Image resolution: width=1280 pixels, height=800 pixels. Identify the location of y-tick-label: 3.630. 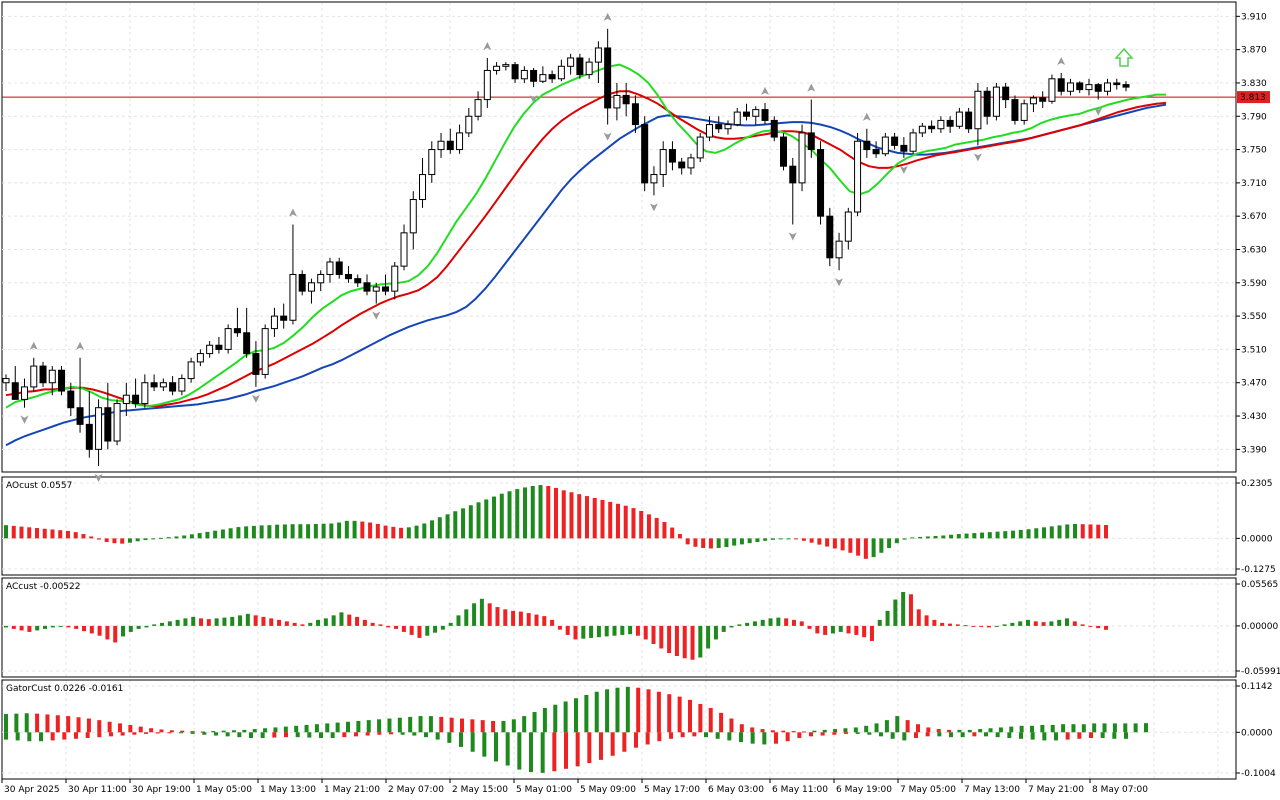
(1254, 250).